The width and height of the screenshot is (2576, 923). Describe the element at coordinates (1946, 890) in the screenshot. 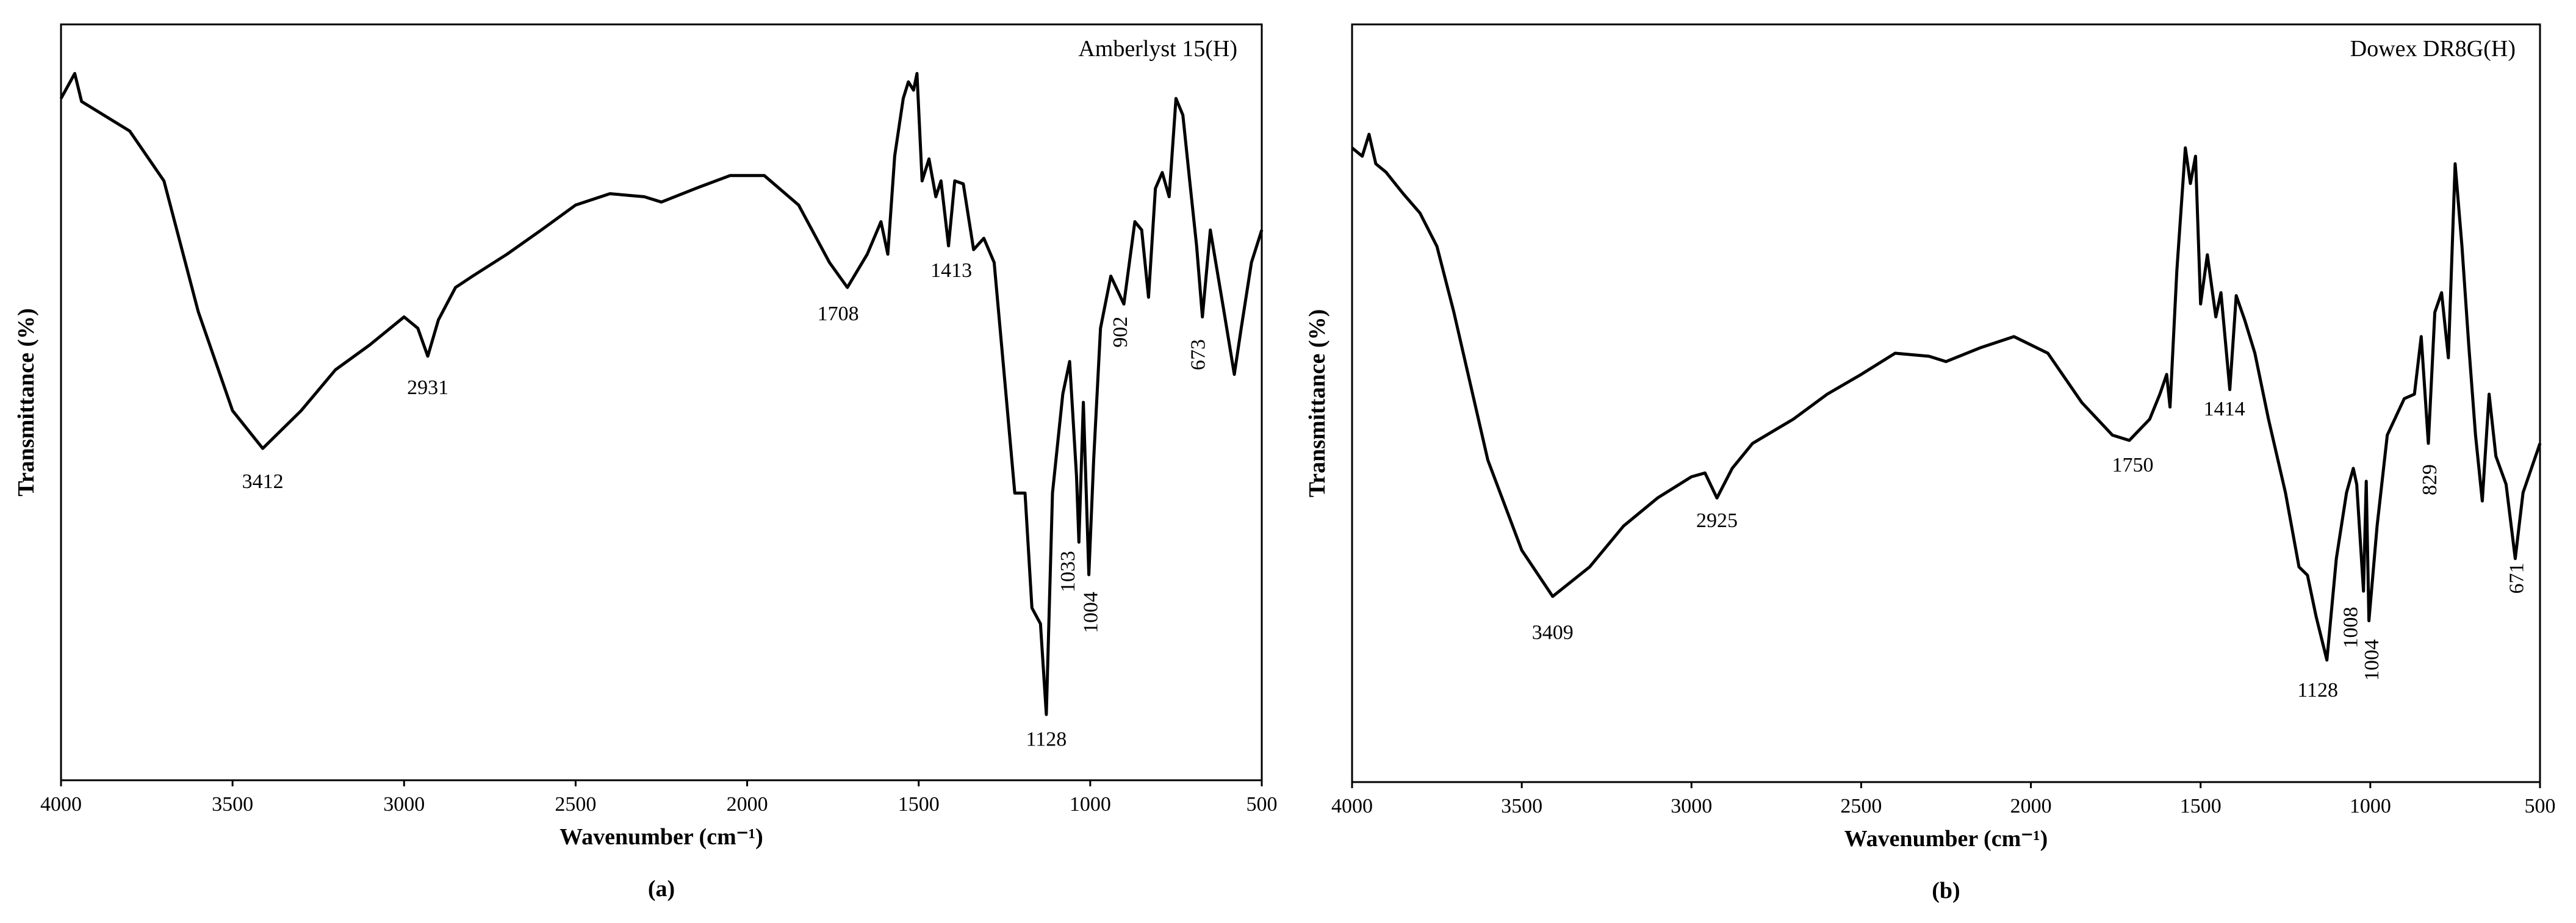

I see `caption: (b)` at that location.